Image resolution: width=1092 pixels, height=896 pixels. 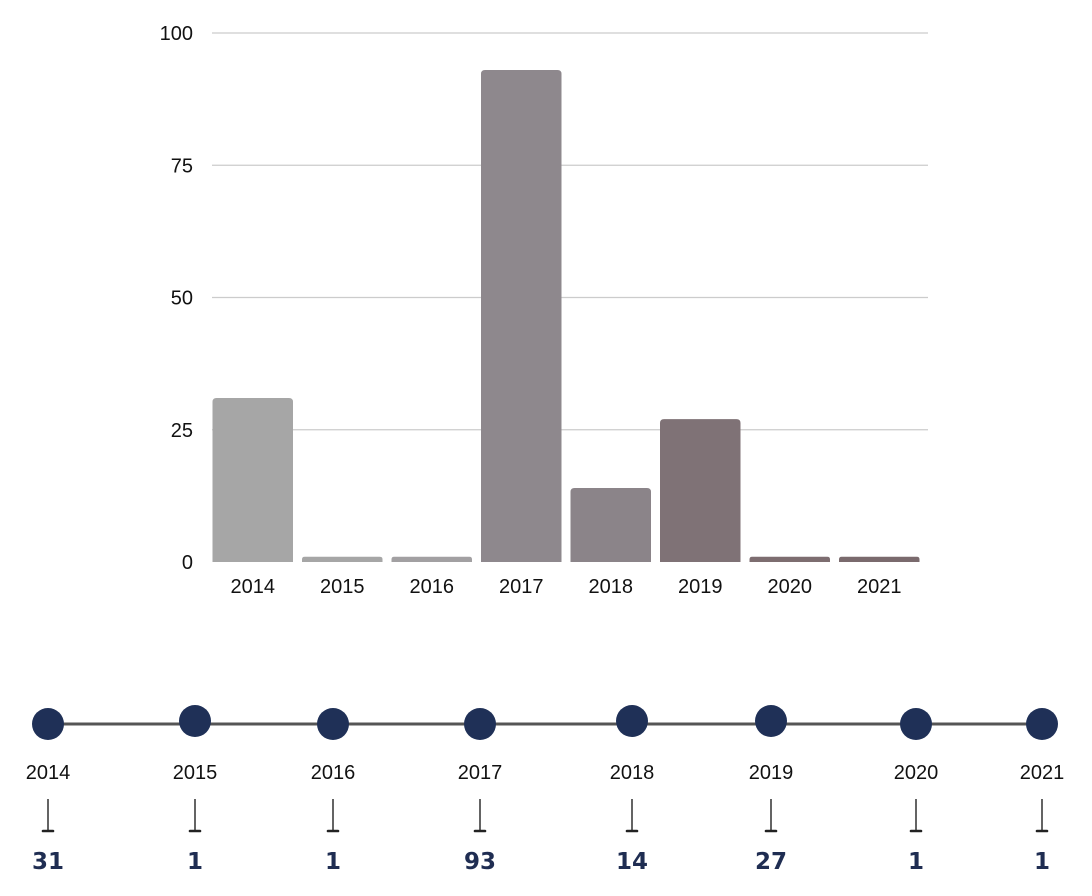 What do you see at coordinates (176, 34) in the screenshot?
I see `y-tick-label: 100` at bounding box center [176, 34].